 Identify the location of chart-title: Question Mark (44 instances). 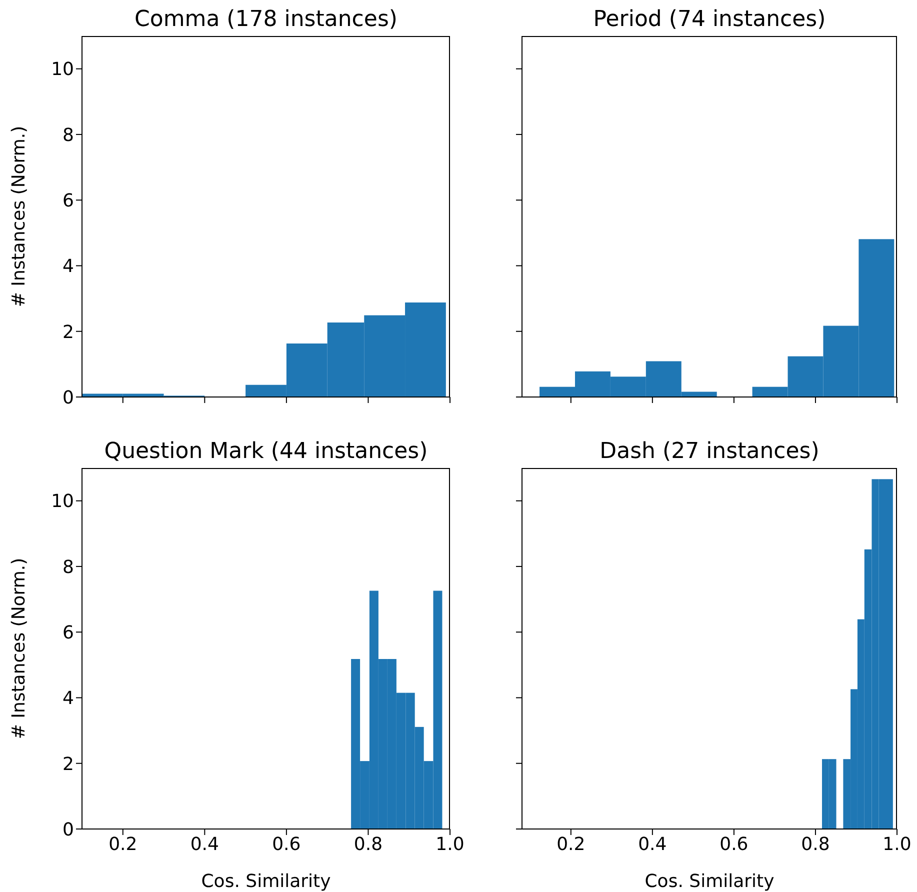
(266, 451).